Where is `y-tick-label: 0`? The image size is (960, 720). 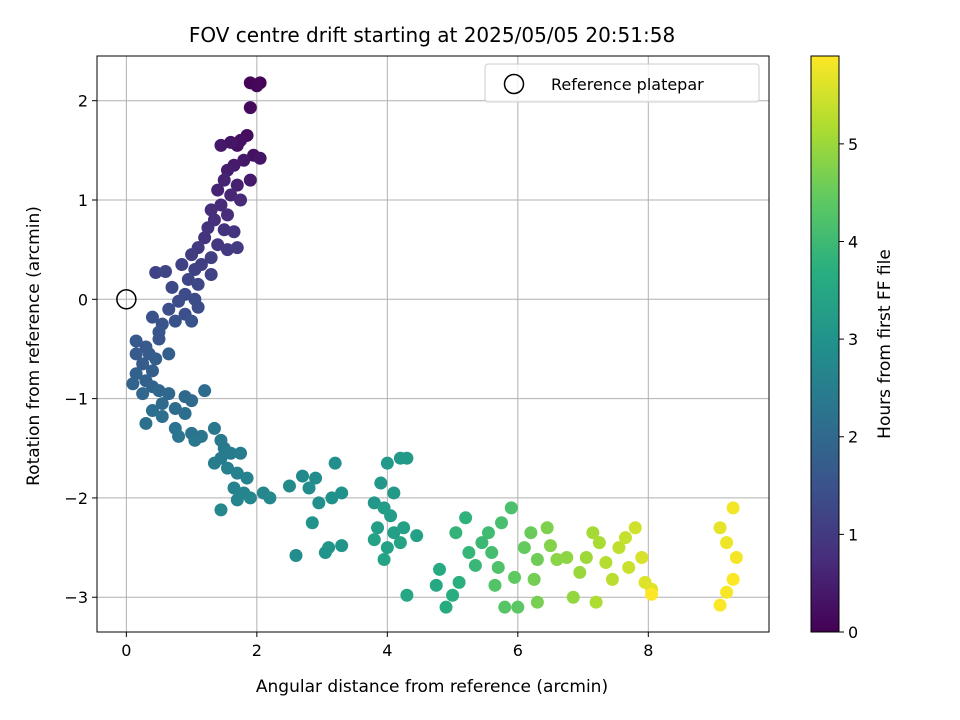 y-tick-label: 0 is located at coordinates (83, 299).